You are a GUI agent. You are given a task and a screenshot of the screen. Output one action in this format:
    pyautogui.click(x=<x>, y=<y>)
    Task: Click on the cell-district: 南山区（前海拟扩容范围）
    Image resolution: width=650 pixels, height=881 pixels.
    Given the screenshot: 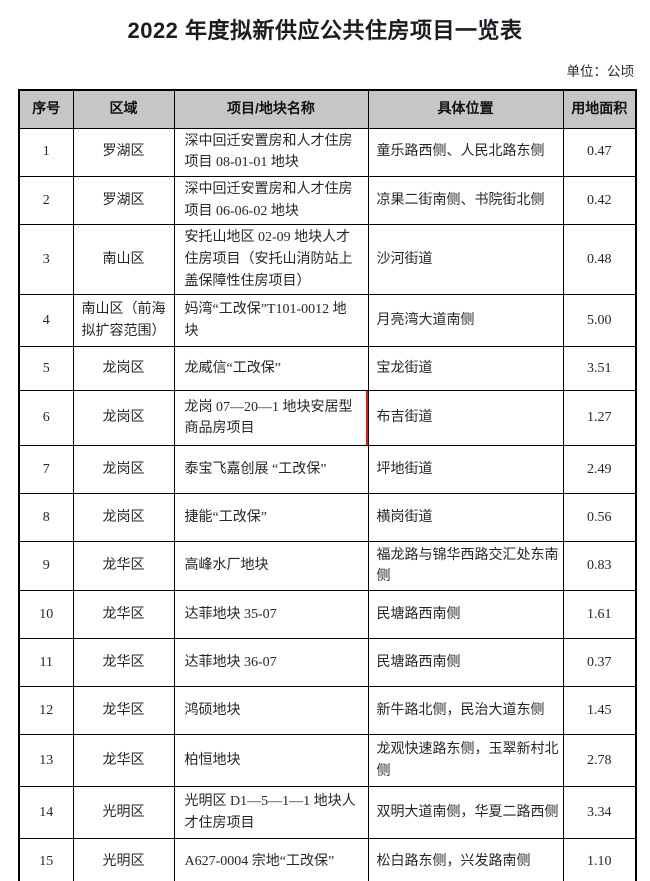 What is the action you would take?
    pyautogui.click(x=123, y=321)
    